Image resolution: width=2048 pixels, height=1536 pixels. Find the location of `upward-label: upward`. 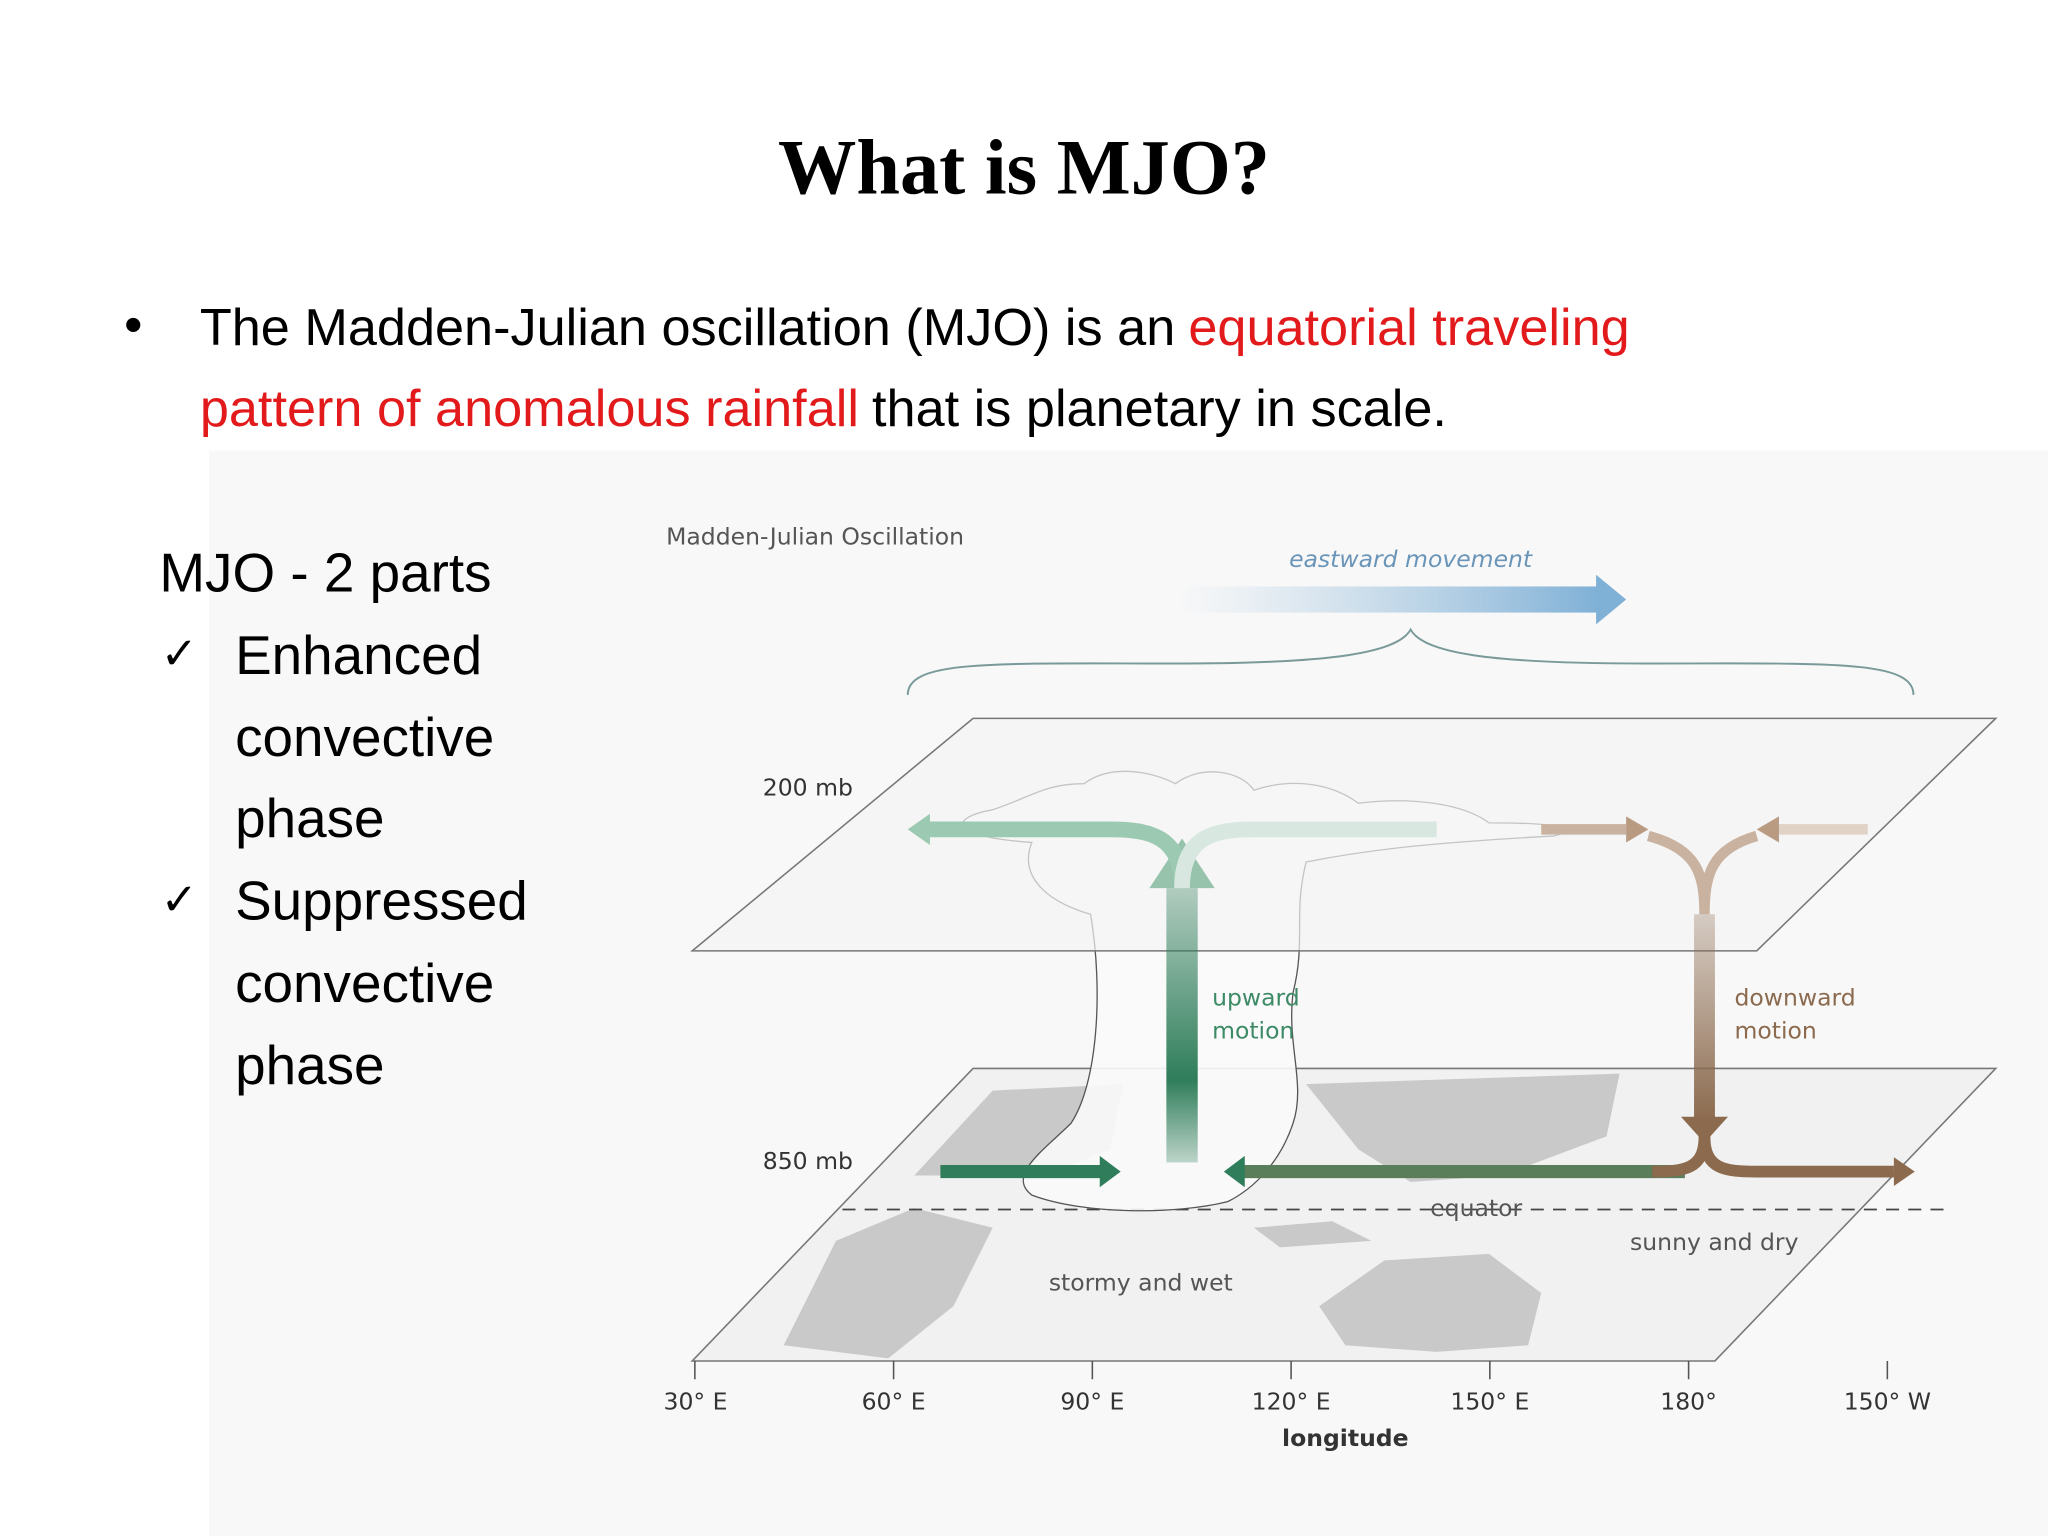

upward-label: upward is located at coordinates (1256, 998).